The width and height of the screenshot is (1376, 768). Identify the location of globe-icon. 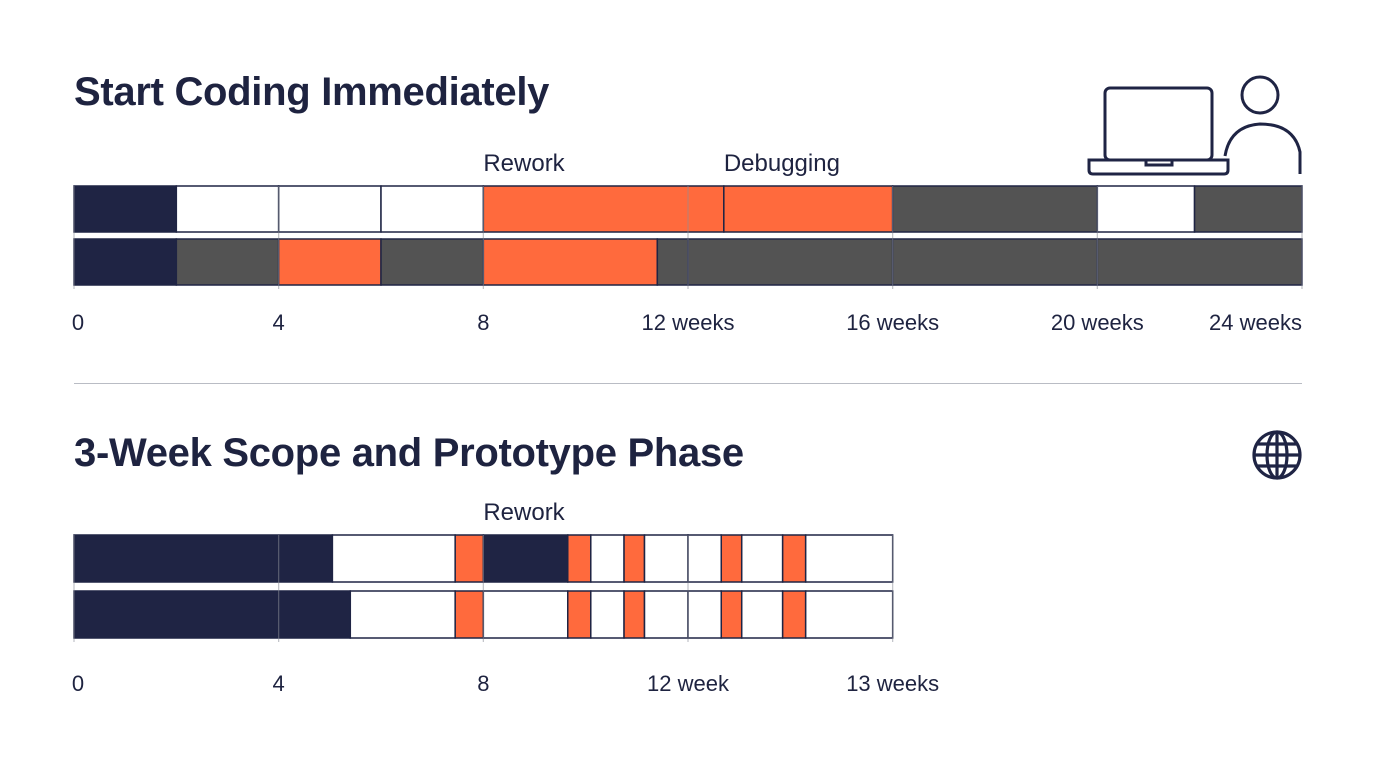
(1277, 455).